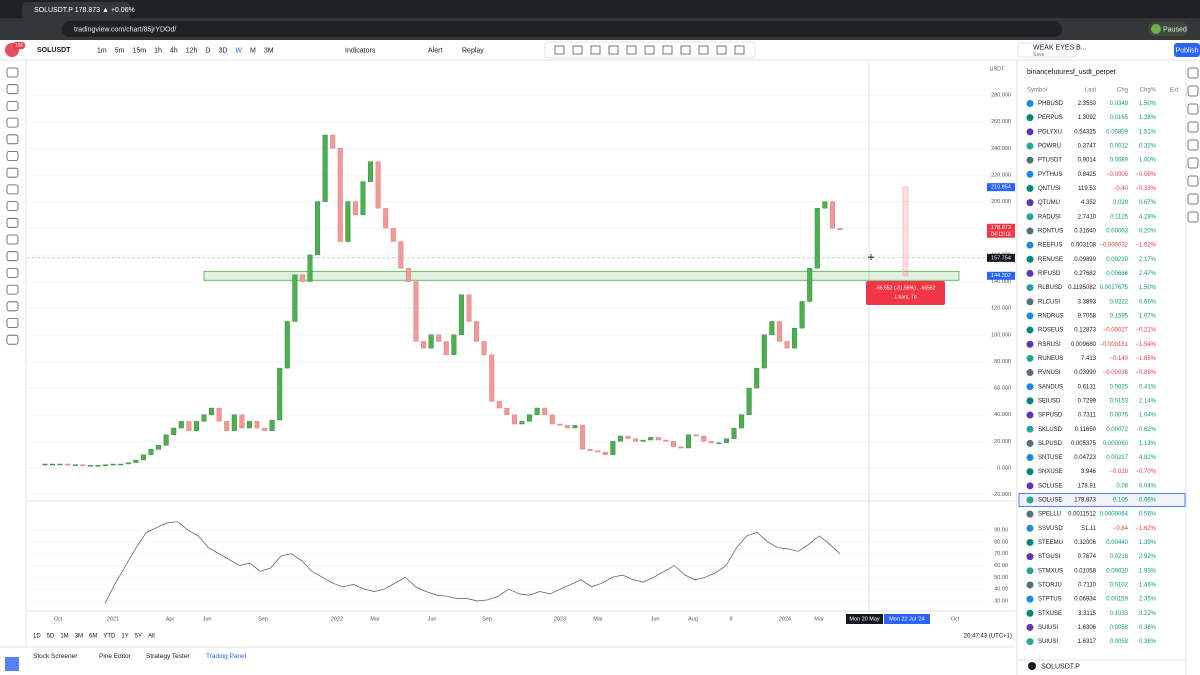 This screenshot has height=675, width=1200. What do you see at coordinates (1050, 444) in the screenshot?
I see `row-symbol: SLPUSD` at bounding box center [1050, 444].